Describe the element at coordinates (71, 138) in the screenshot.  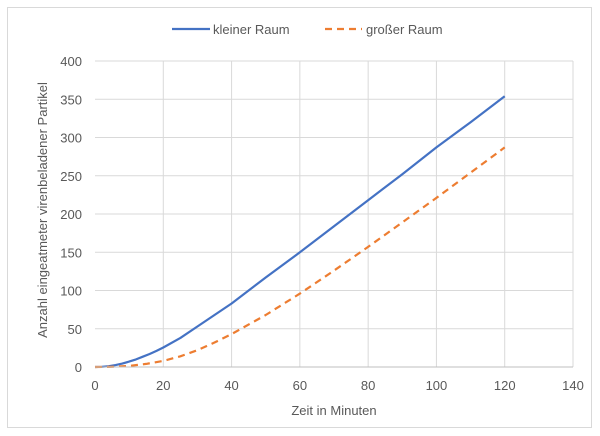
I see `y-tick-label: 300` at that location.